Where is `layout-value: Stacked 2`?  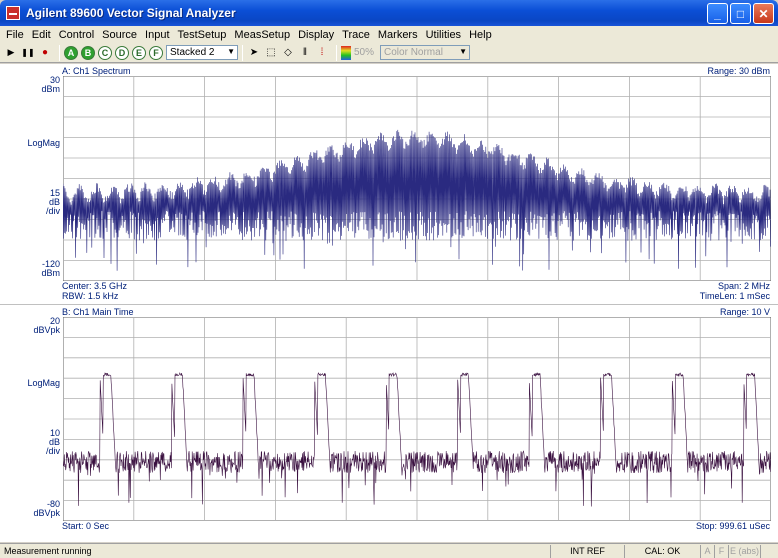 layout-value: Stacked 2 is located at coordinates (192, 52).